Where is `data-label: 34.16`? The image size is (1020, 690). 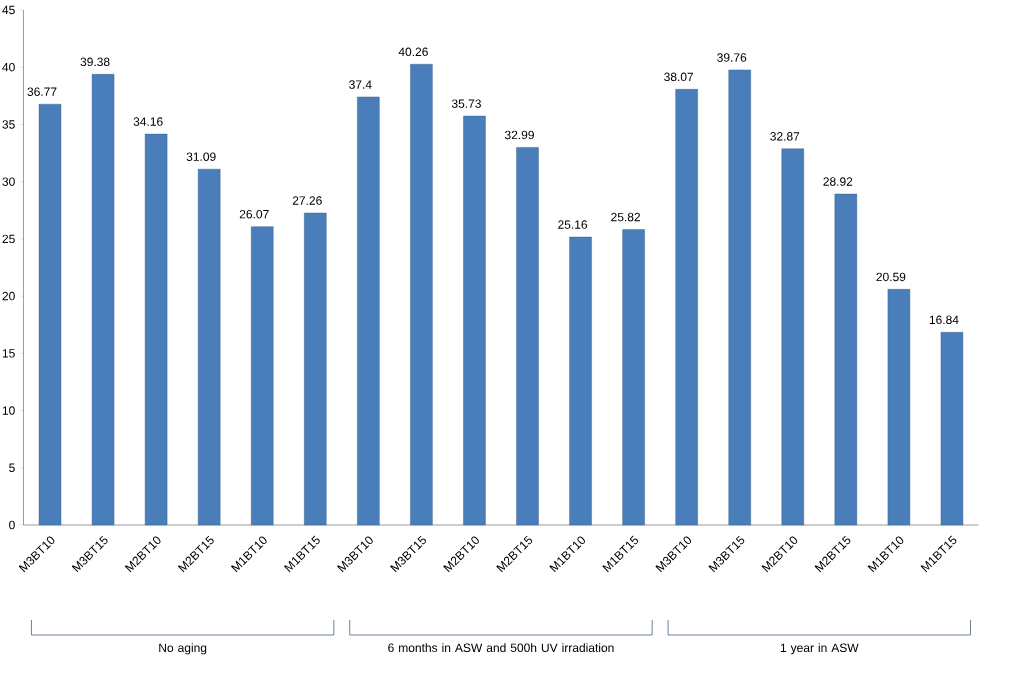 data-label: 34.16 is located at coordinates (148, 121).